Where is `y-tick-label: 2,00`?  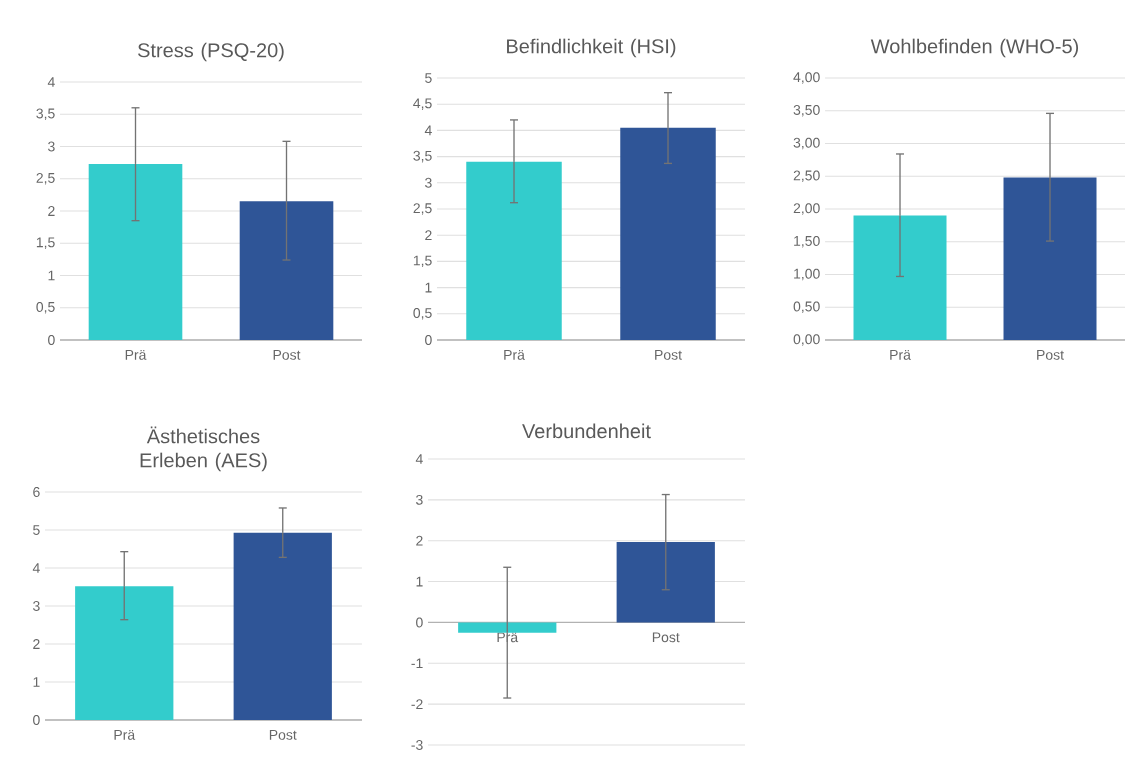
y-tick-label: 2,00 is located at coordinates (806, 209).